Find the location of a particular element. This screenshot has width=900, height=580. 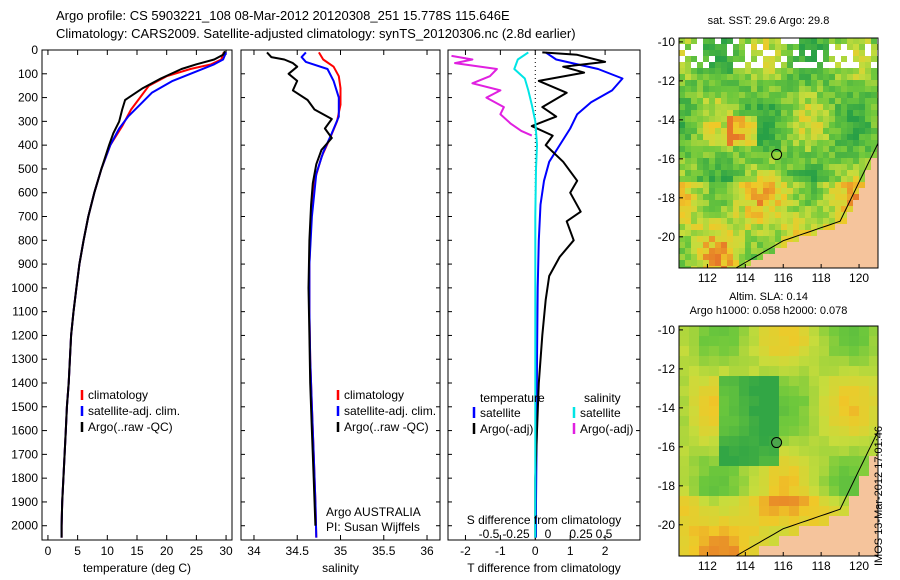

legend-entry: climatology is located at coordinates (374, 395).